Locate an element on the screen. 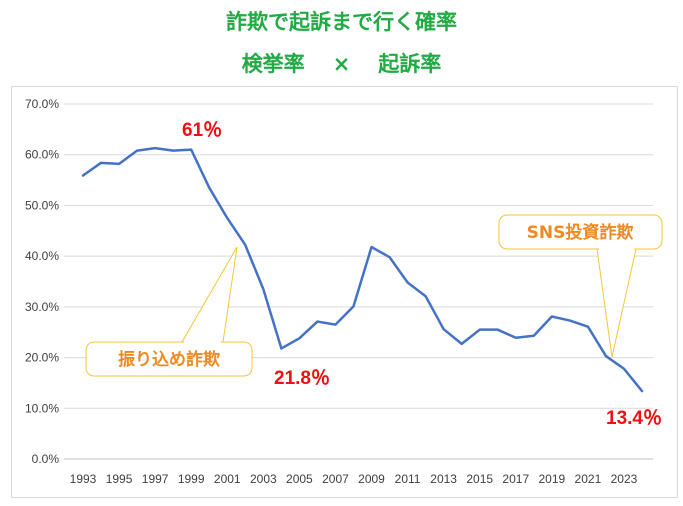  y-tick-label: 70.0% is located at coordinates (42, 104).